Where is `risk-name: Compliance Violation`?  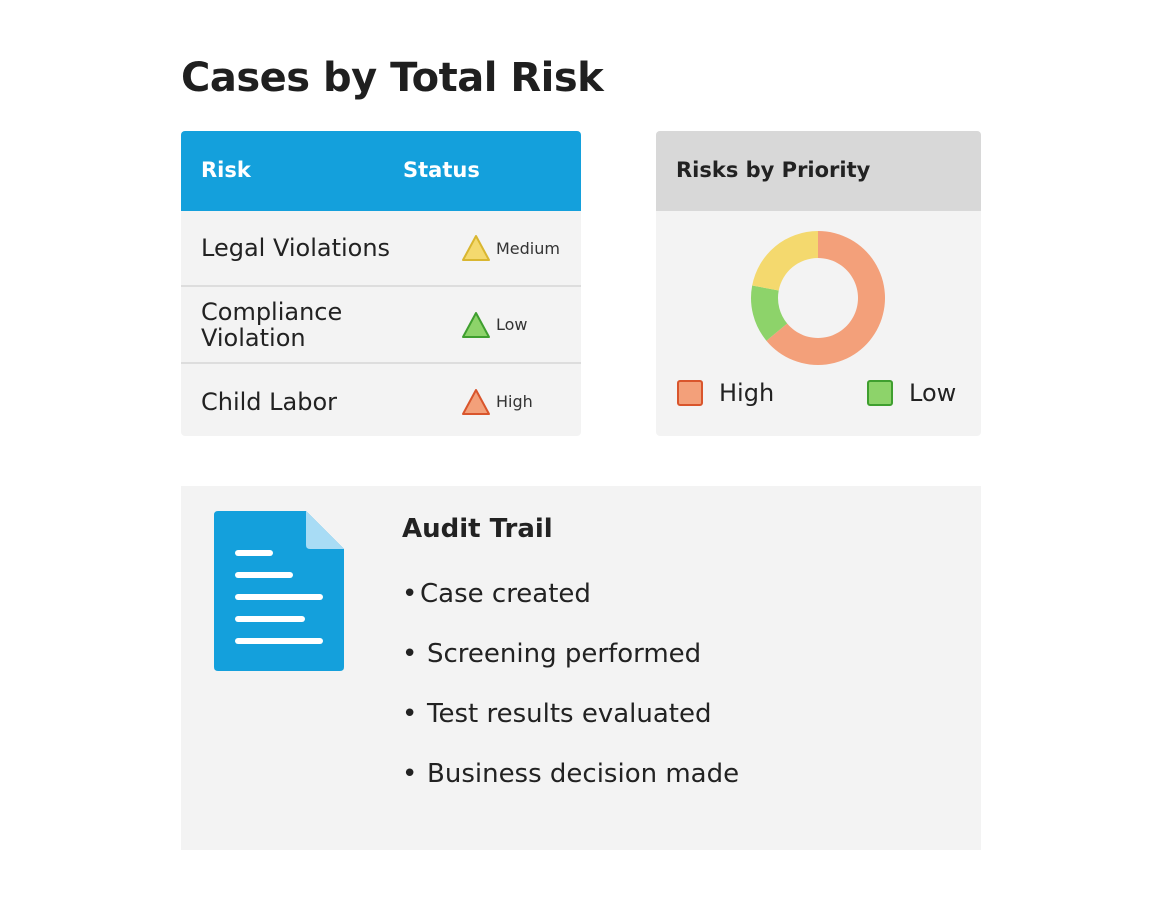 risk-name: Compliance Violation is located at coordinates (272, 324).